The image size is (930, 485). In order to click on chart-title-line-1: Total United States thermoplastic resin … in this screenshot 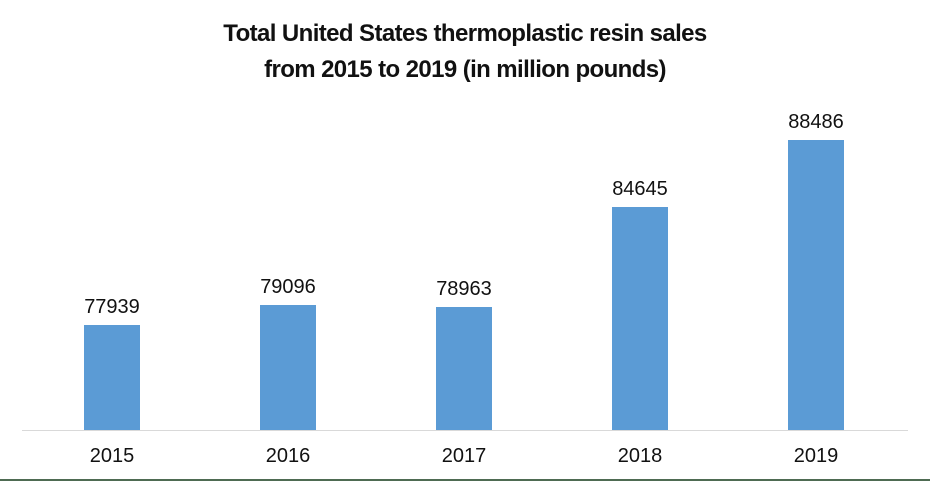, I will do `click(465, 33)`.